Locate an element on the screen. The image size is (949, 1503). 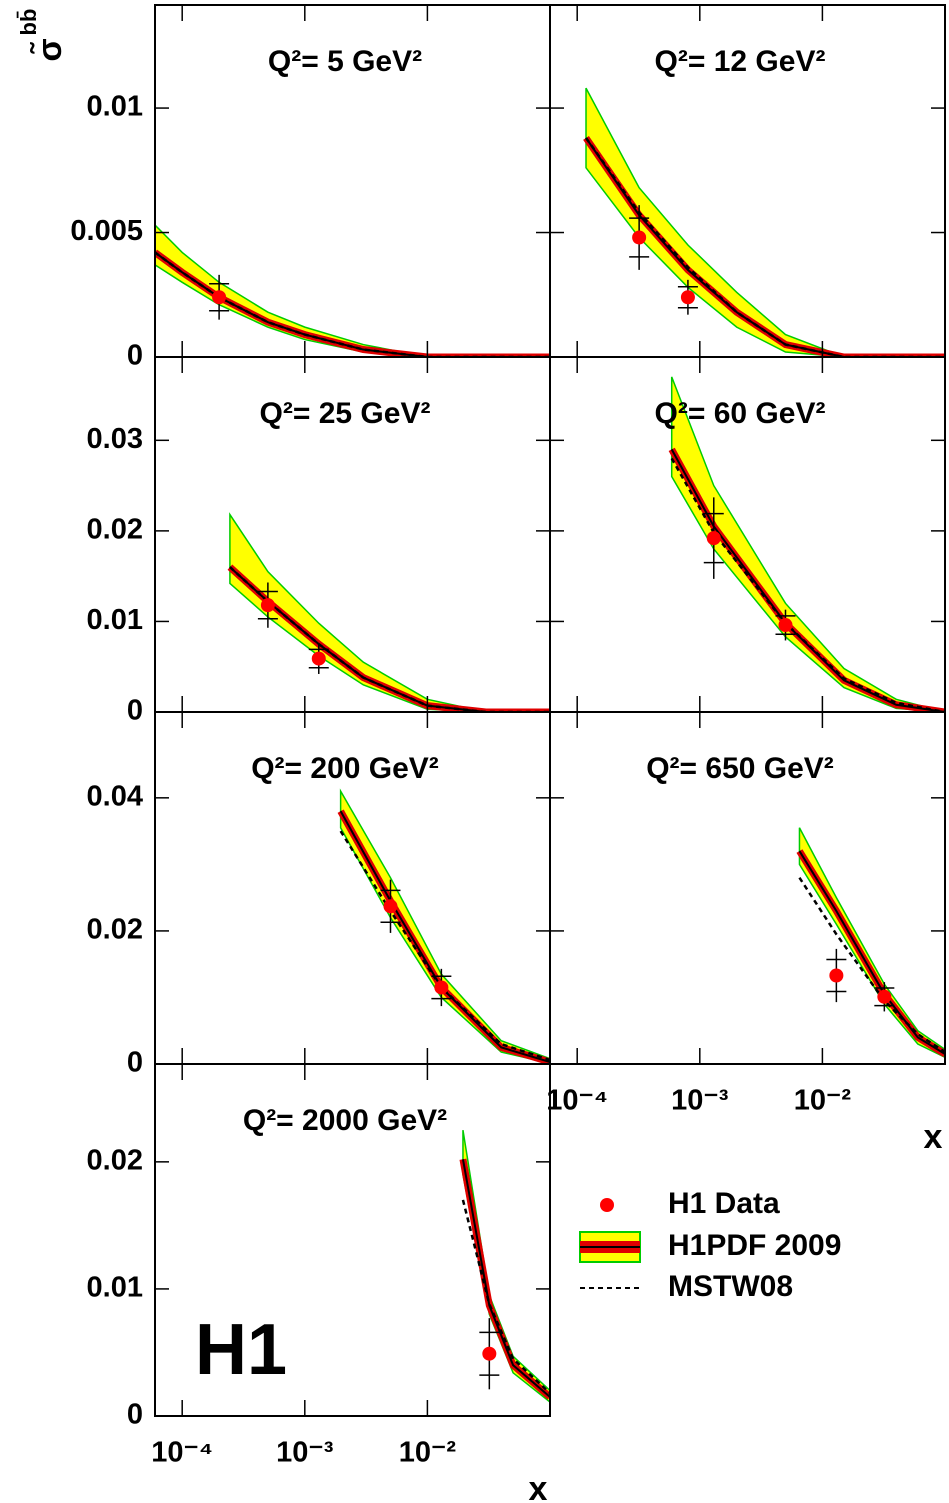
legend-marker is located at coordinates (607, 1205).